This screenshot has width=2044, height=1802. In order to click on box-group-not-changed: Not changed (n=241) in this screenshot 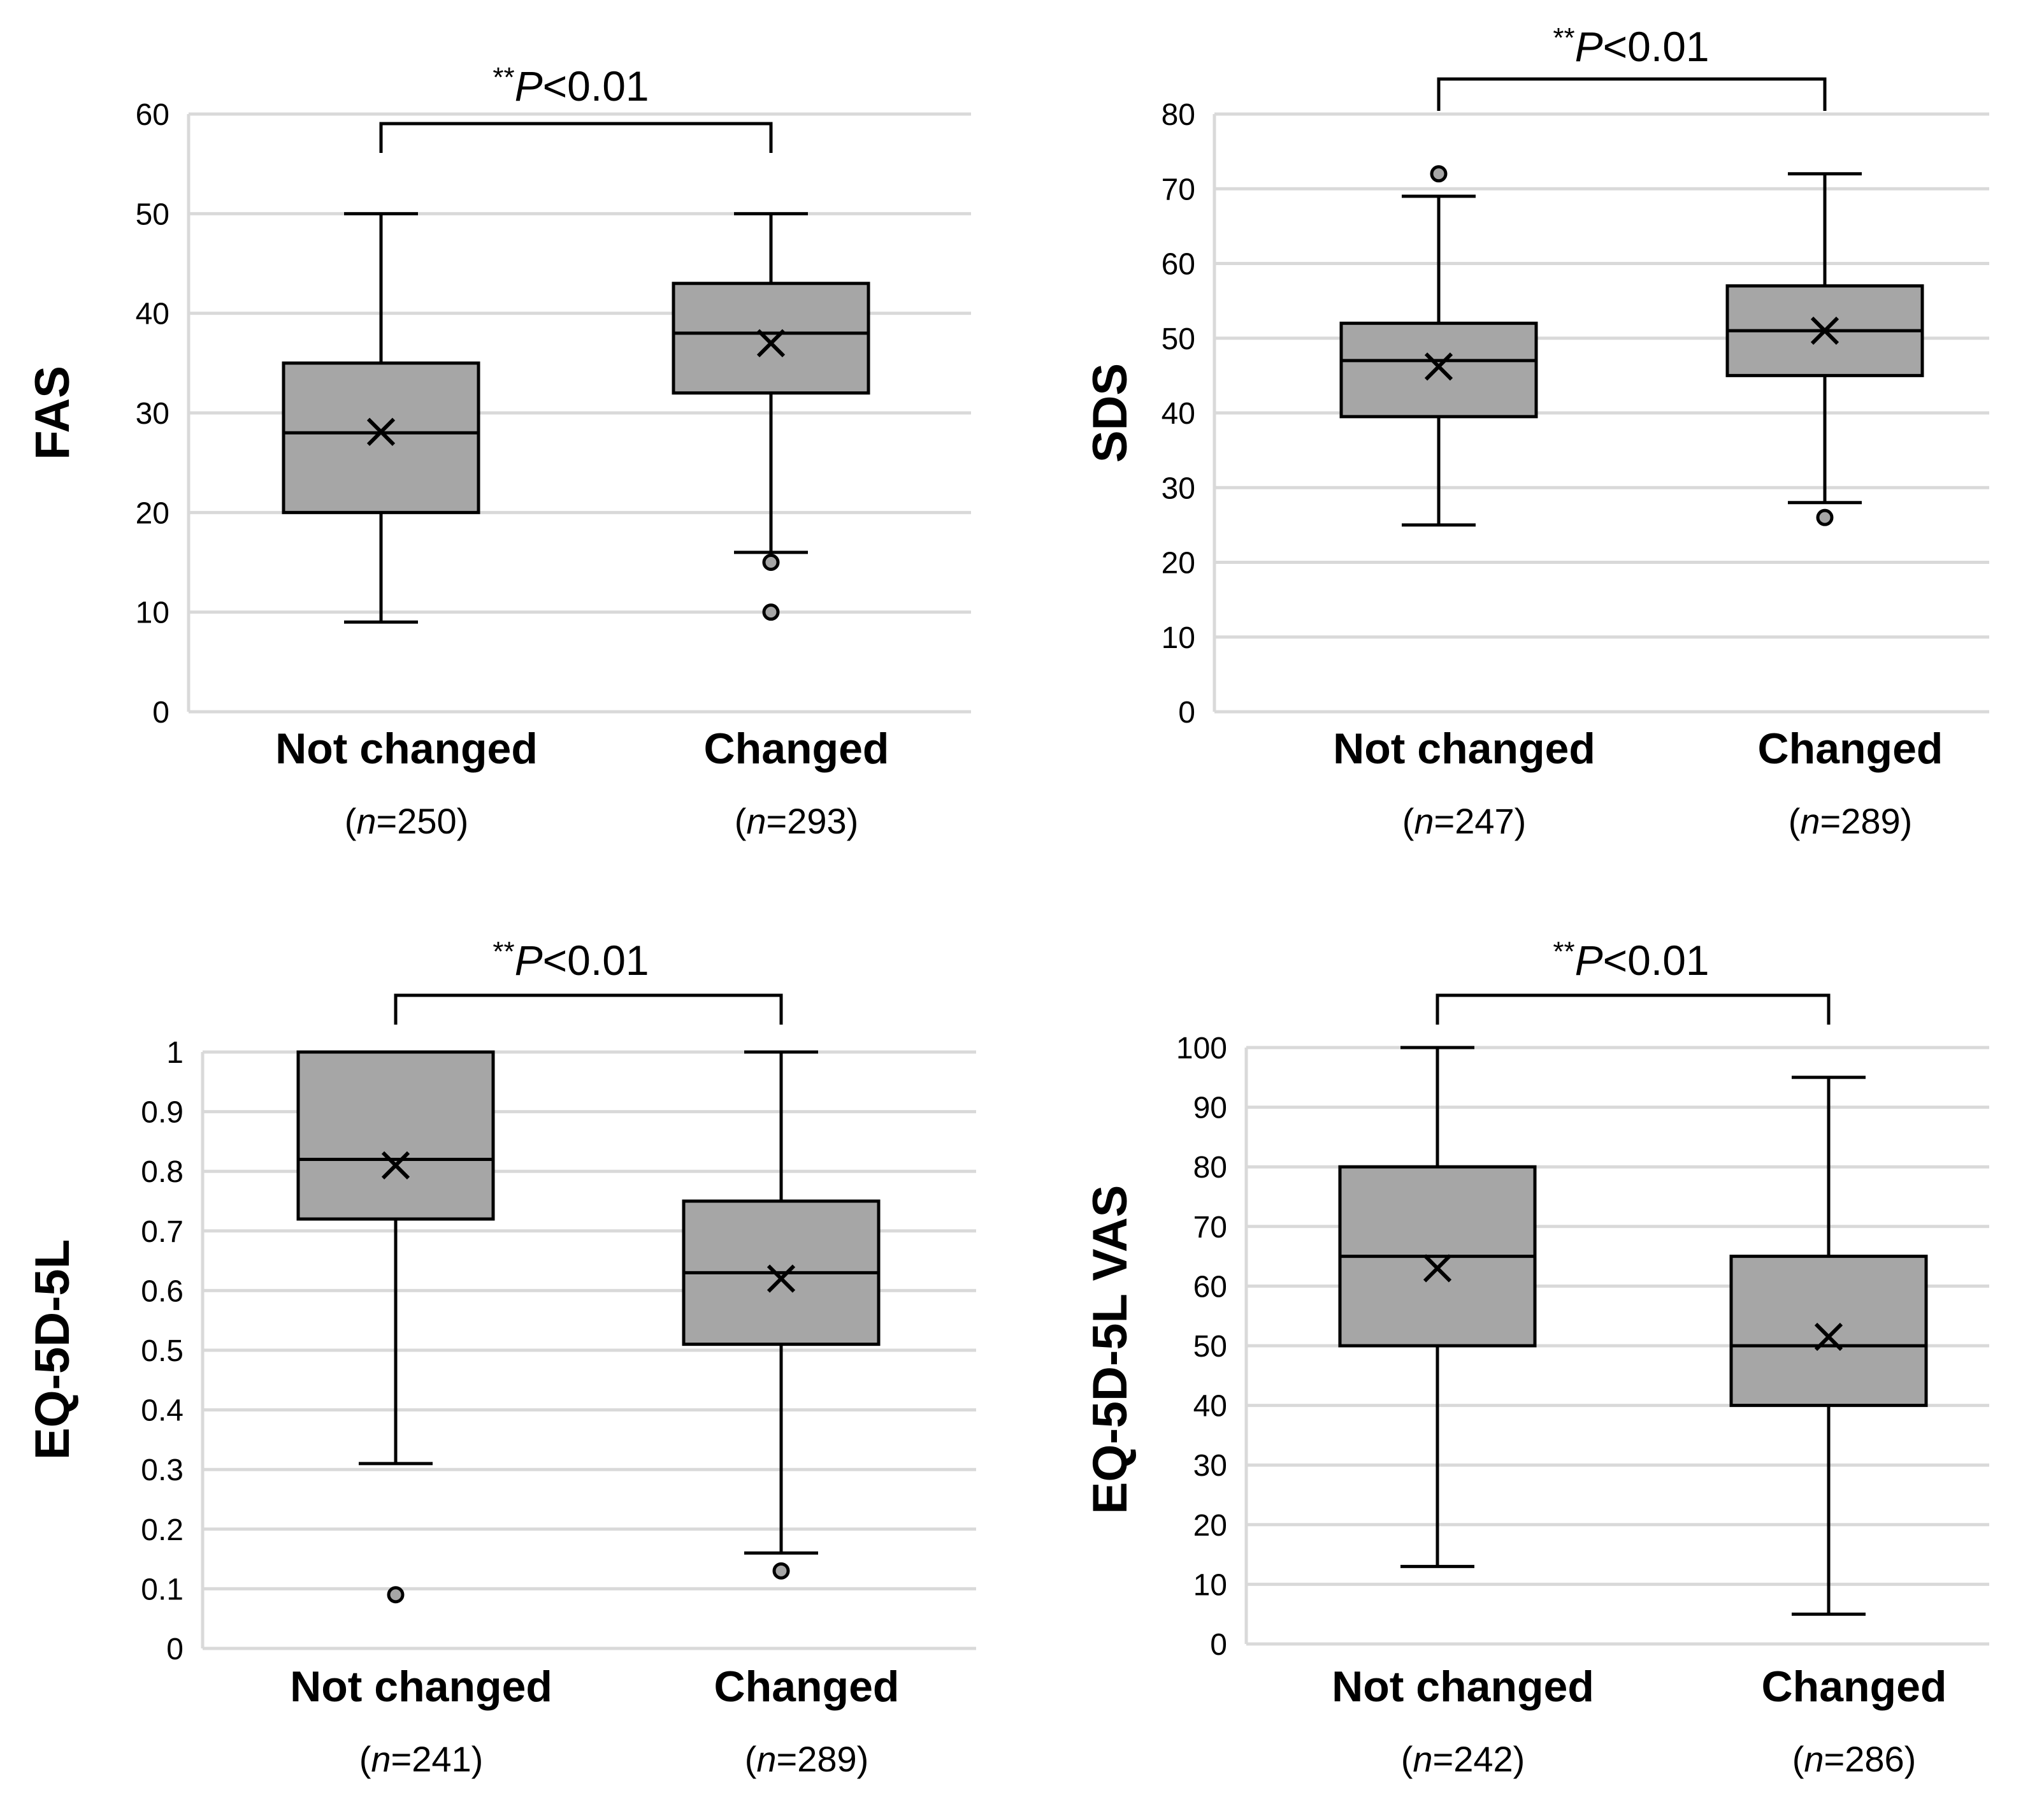, I will do `click(421, 1414)`.